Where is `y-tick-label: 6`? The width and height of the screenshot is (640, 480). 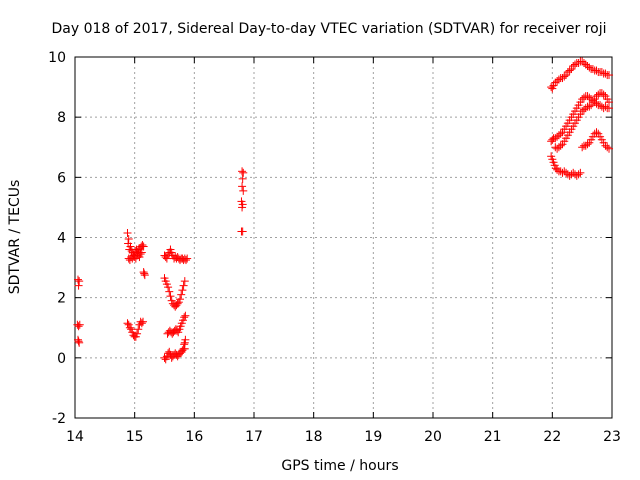
y-tick-label: 6 is located at coordinates (61, 178).